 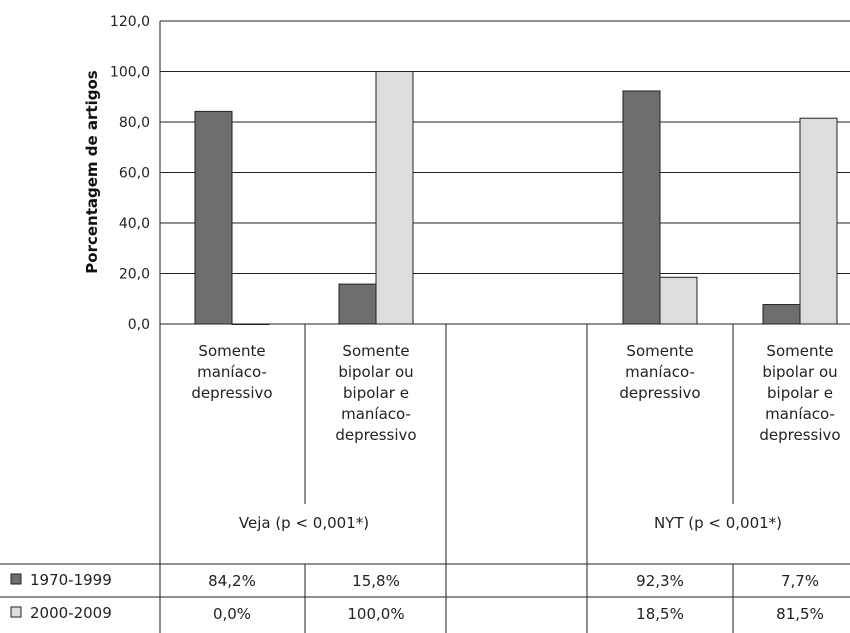 I want to click on table-cell: 15,8%, so click(x=376, y=581).